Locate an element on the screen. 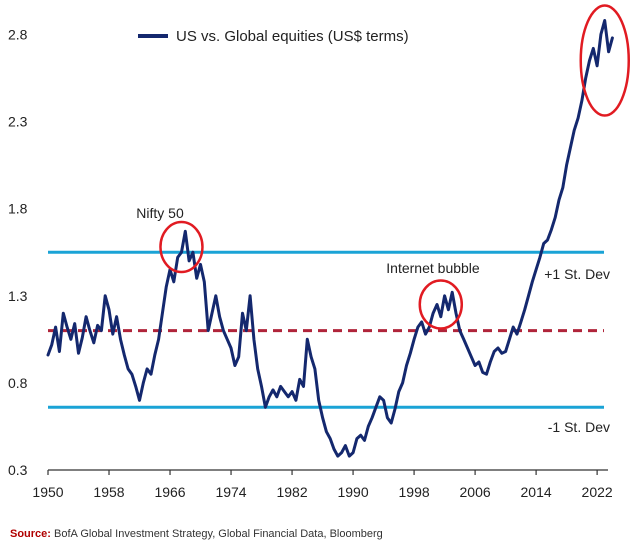 The width and height of the screenshot is (640, 551). circle-recent-peak is located at coordinates (604, 60).